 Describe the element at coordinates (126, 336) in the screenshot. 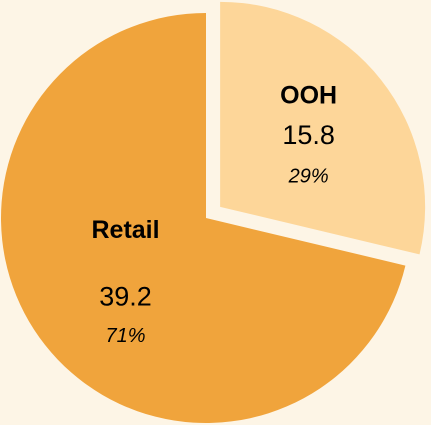

I see `percent-label: 71%` at that location.